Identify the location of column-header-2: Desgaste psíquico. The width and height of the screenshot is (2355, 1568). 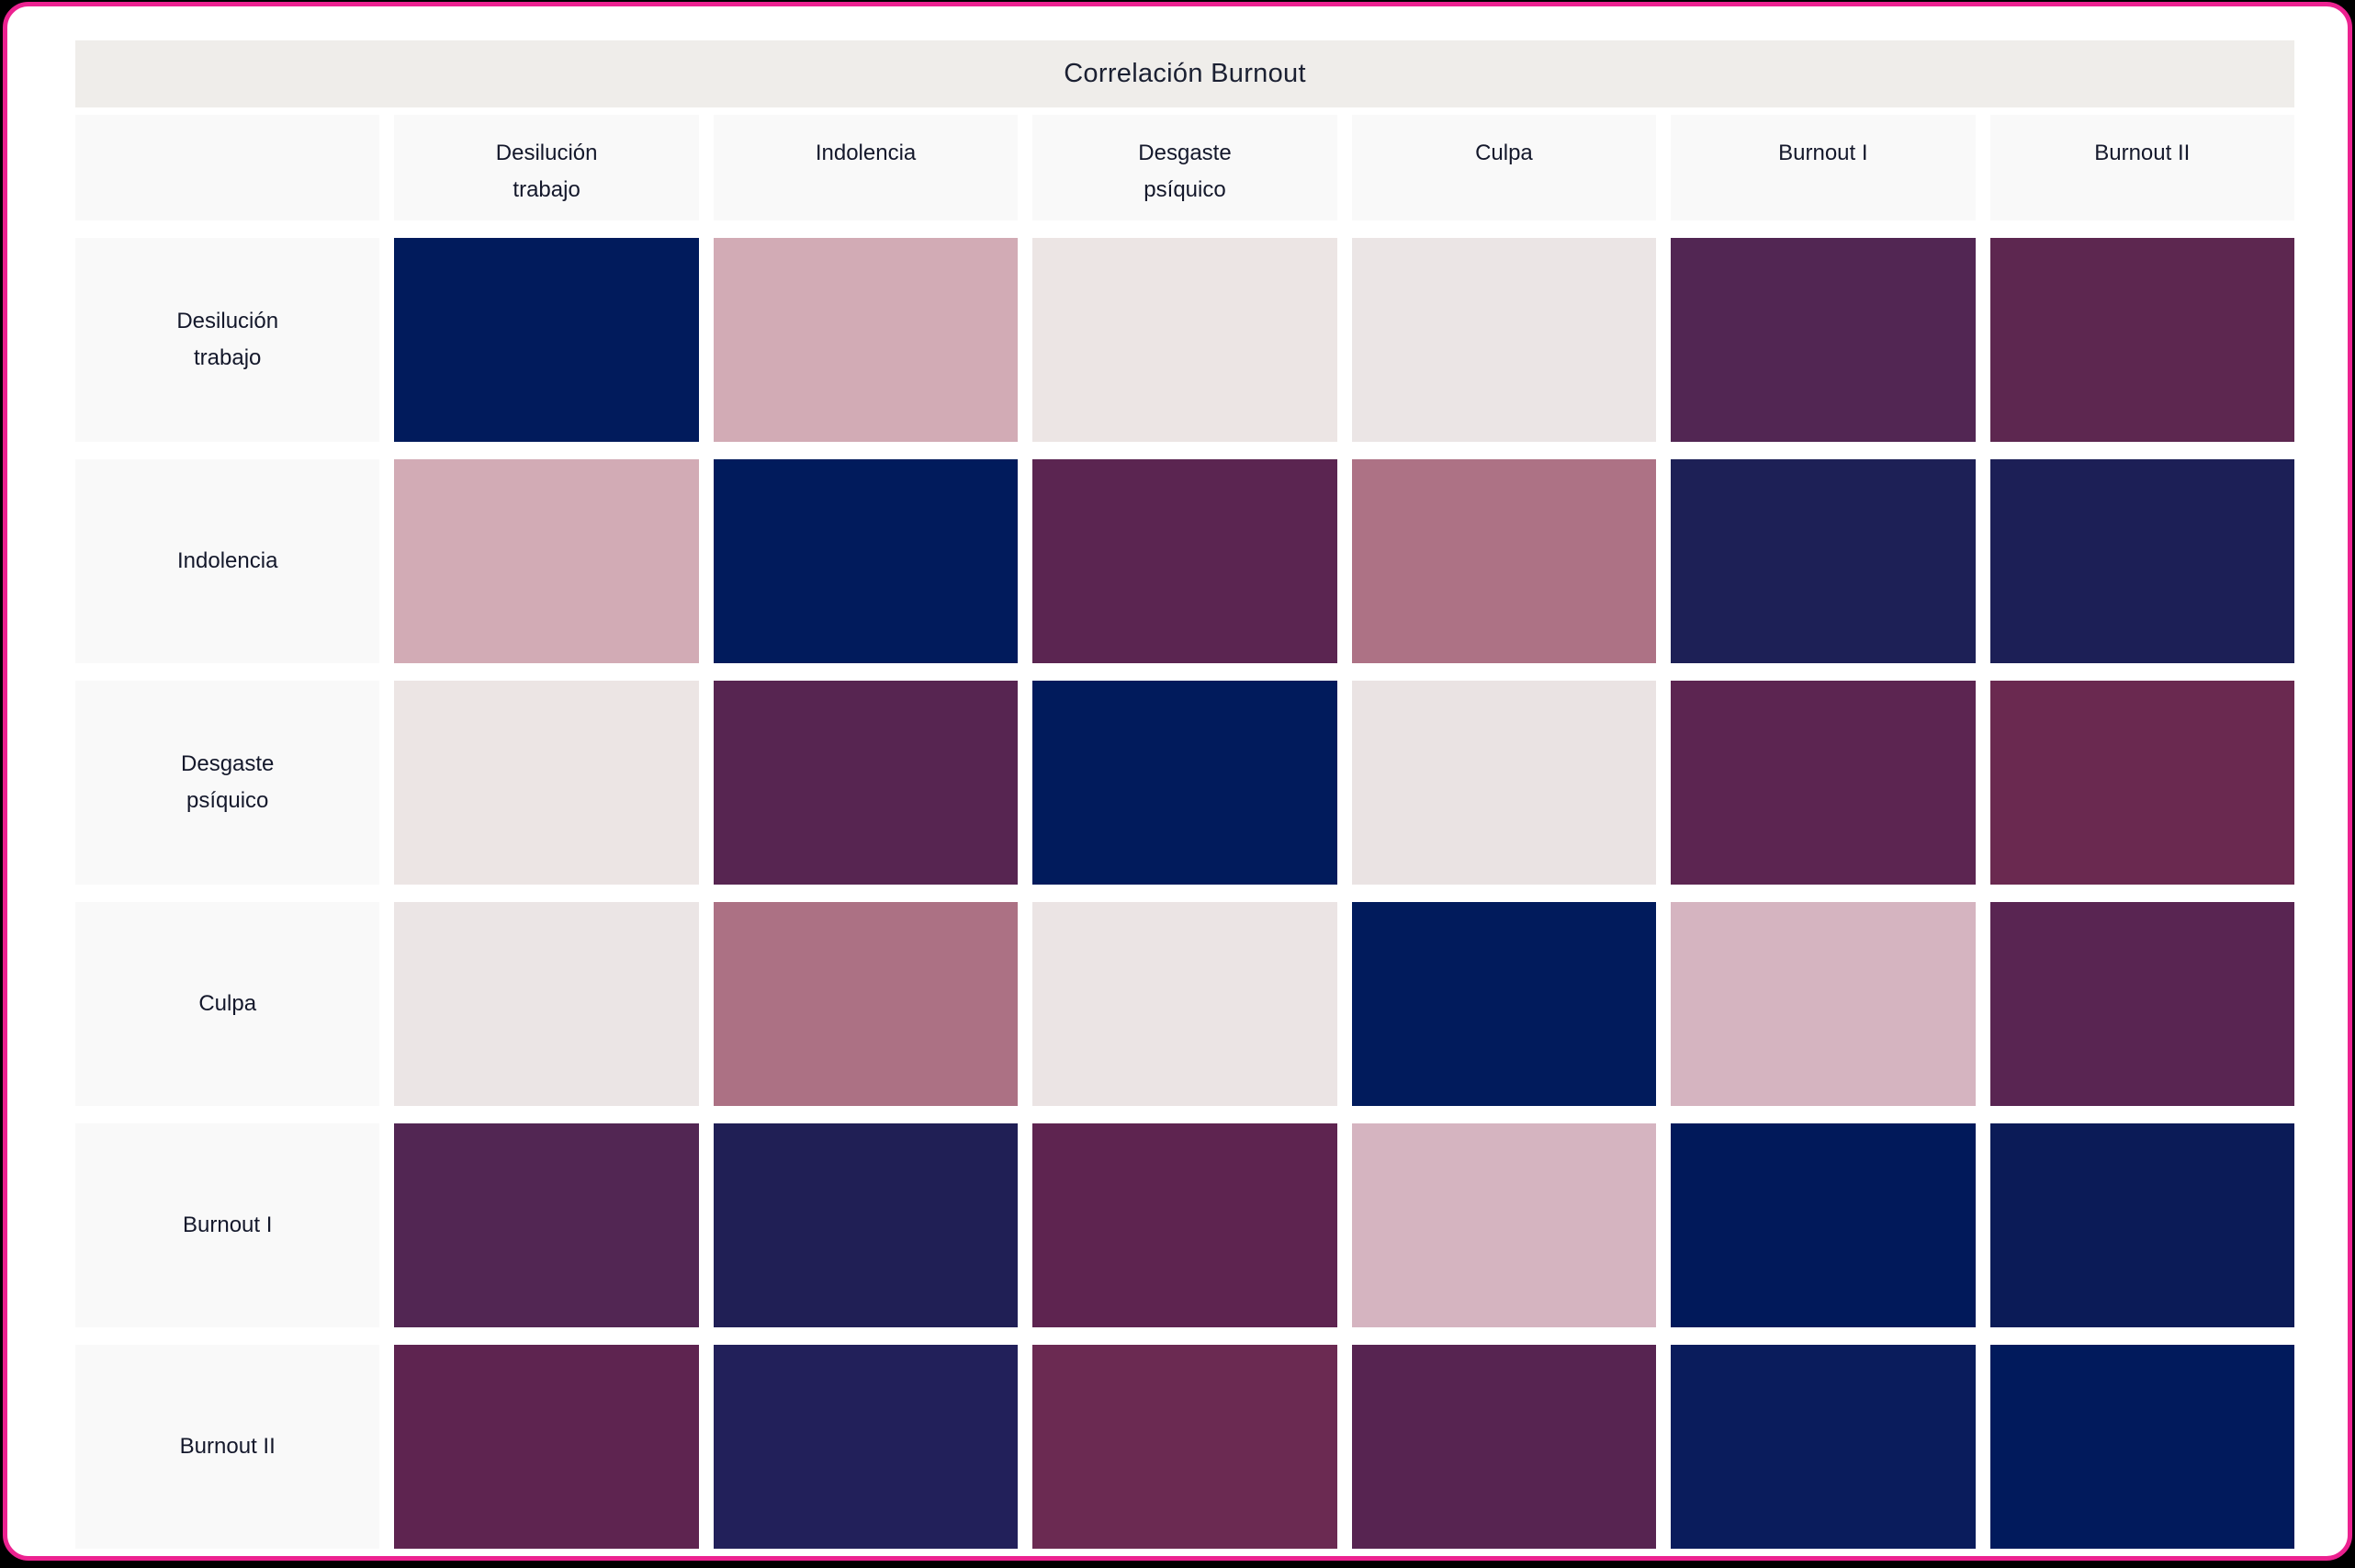
(1185, 167).